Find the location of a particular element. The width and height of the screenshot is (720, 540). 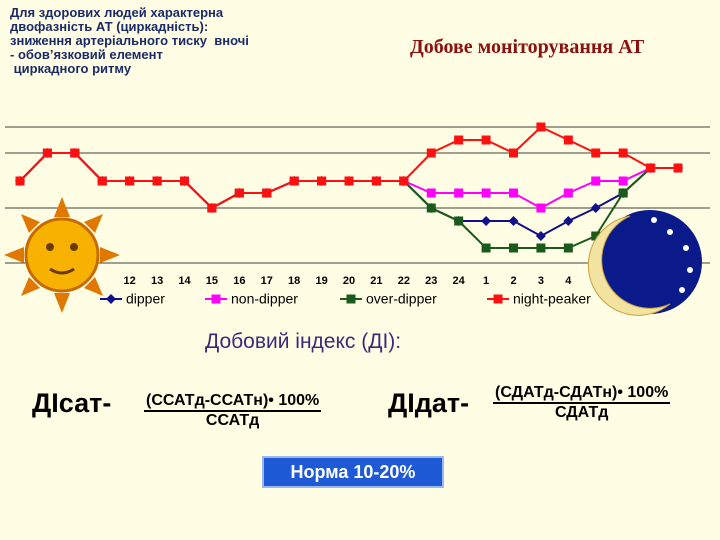

moon is located at coordinates (644, 263).